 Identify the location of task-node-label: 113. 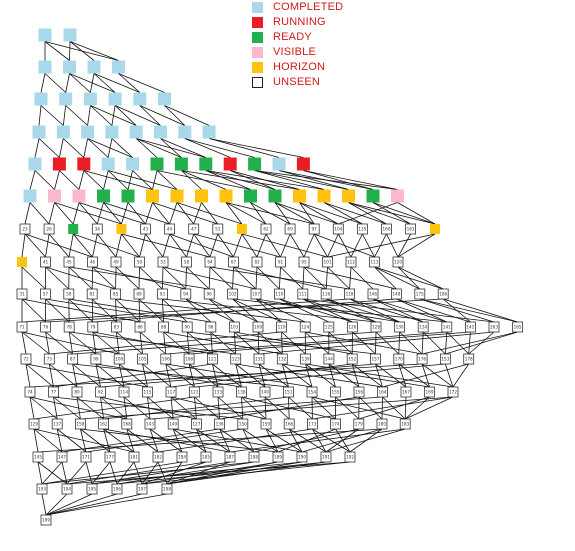
(375, 262).